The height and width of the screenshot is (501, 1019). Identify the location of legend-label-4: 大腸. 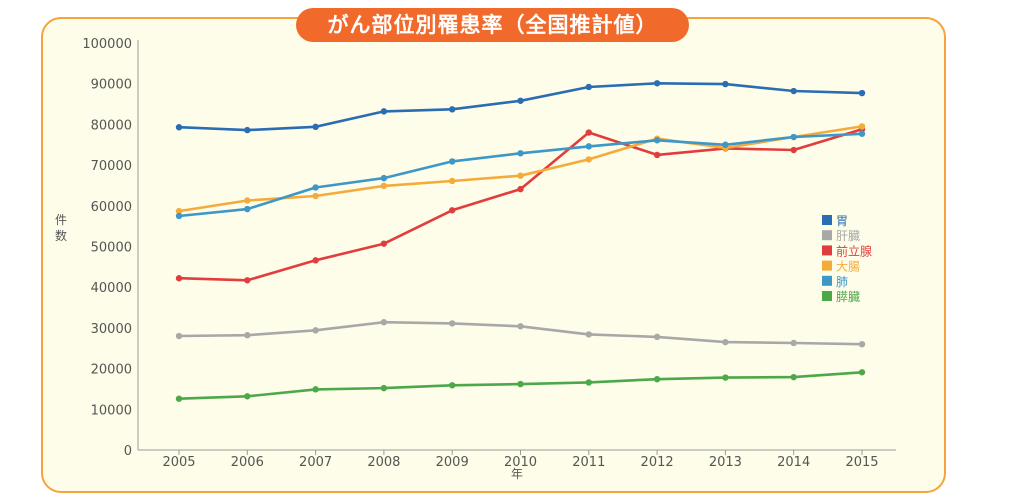
(848, 267).